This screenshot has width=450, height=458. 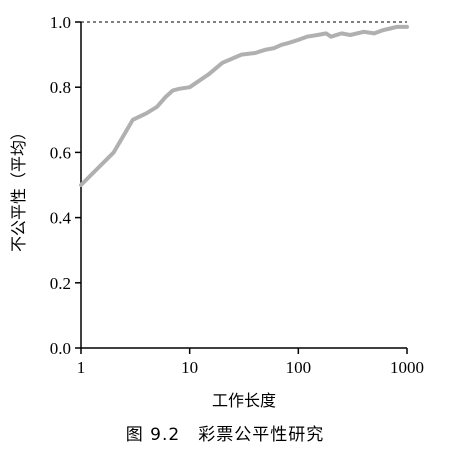 What do you see at coordinates (407, 367) in the screenshot?
I see `x-tick-label: 1000` at bounding box center [407, 367].